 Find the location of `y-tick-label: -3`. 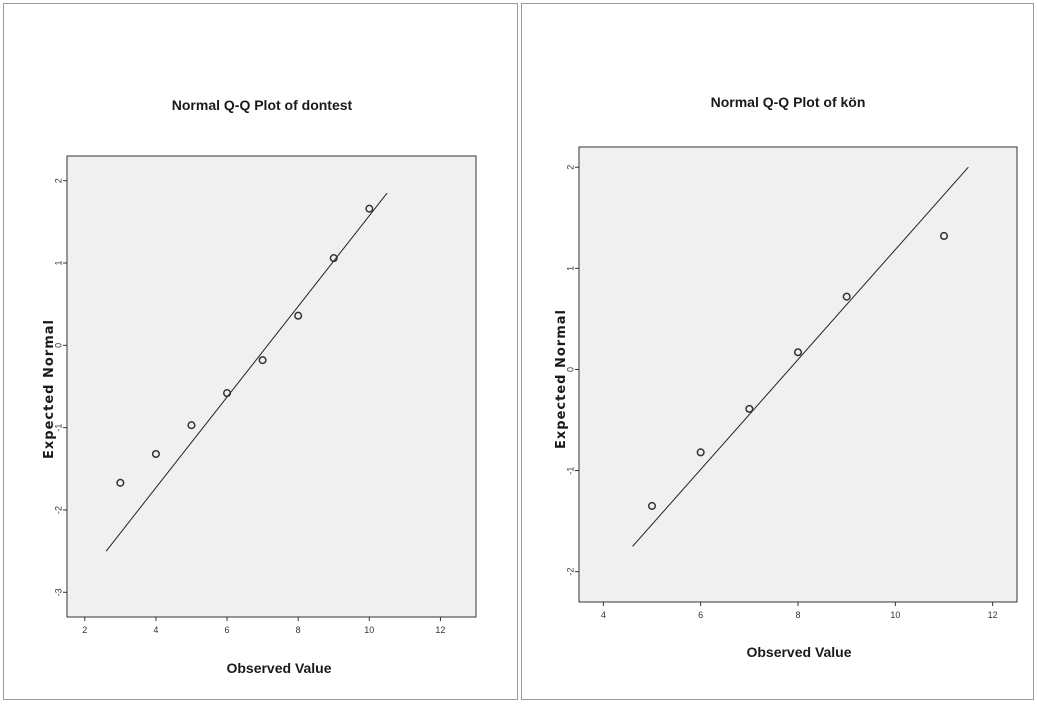

y-tick-label: -3 is located at coordinates (58, 592).